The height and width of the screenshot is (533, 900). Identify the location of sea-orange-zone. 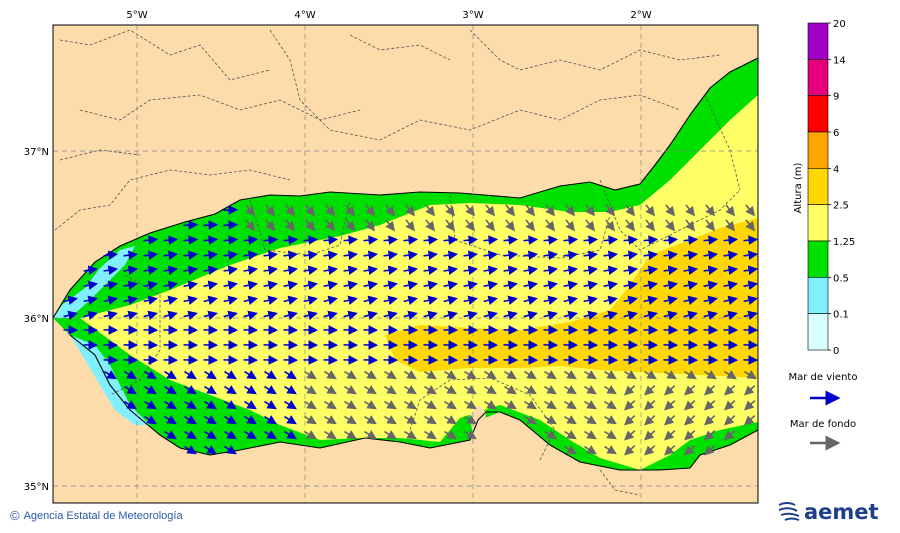
(571, 298).